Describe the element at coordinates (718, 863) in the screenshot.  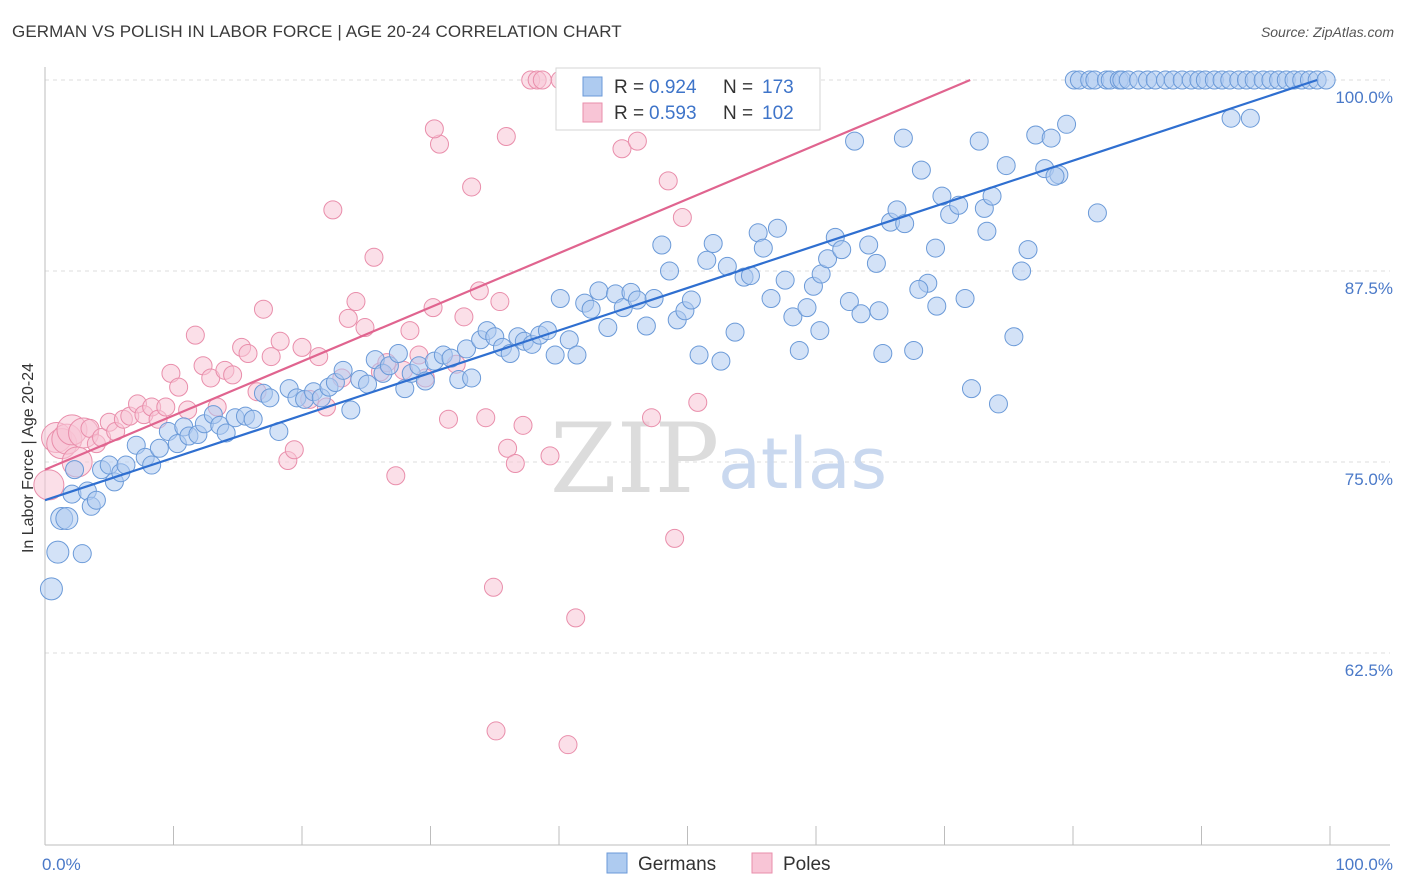
I see `bottom-legend: Germans Poles` at that location.